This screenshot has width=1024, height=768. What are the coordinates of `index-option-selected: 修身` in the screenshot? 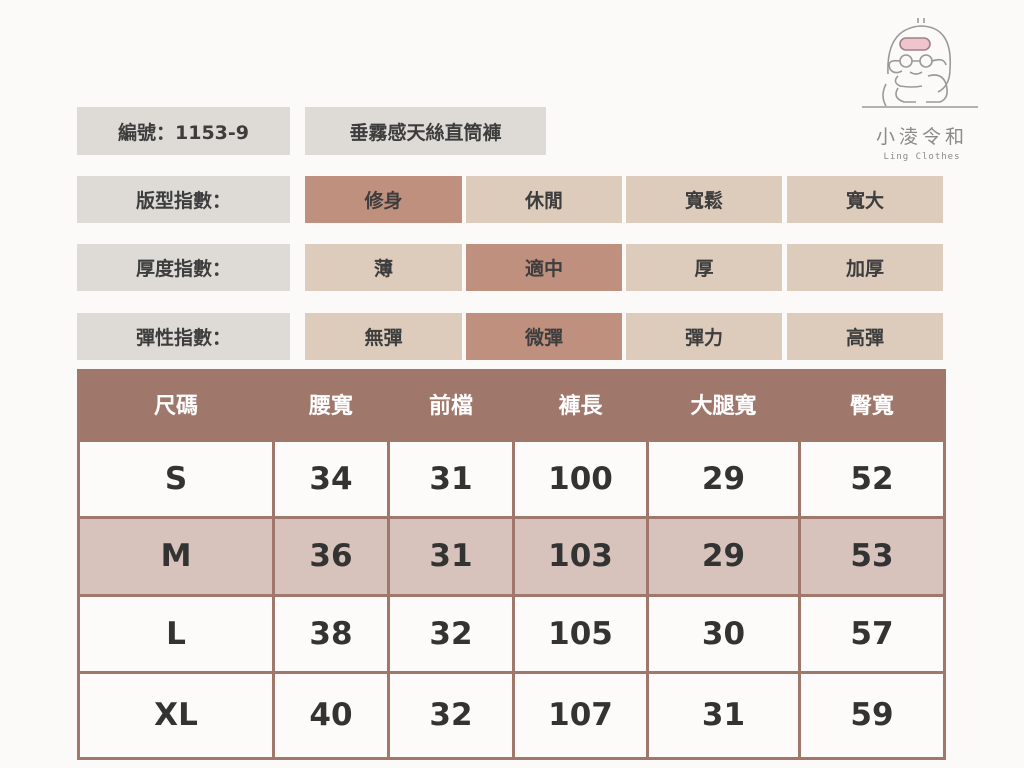 It's located at (383, 199).